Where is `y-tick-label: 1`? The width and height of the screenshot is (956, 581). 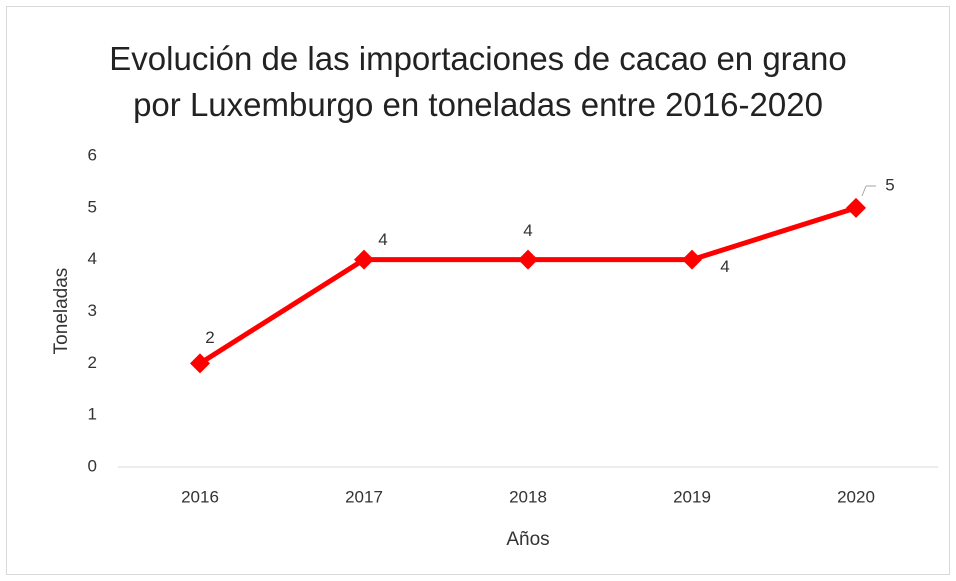 y-tick-label: 1 is located at coordinates (92, 414).